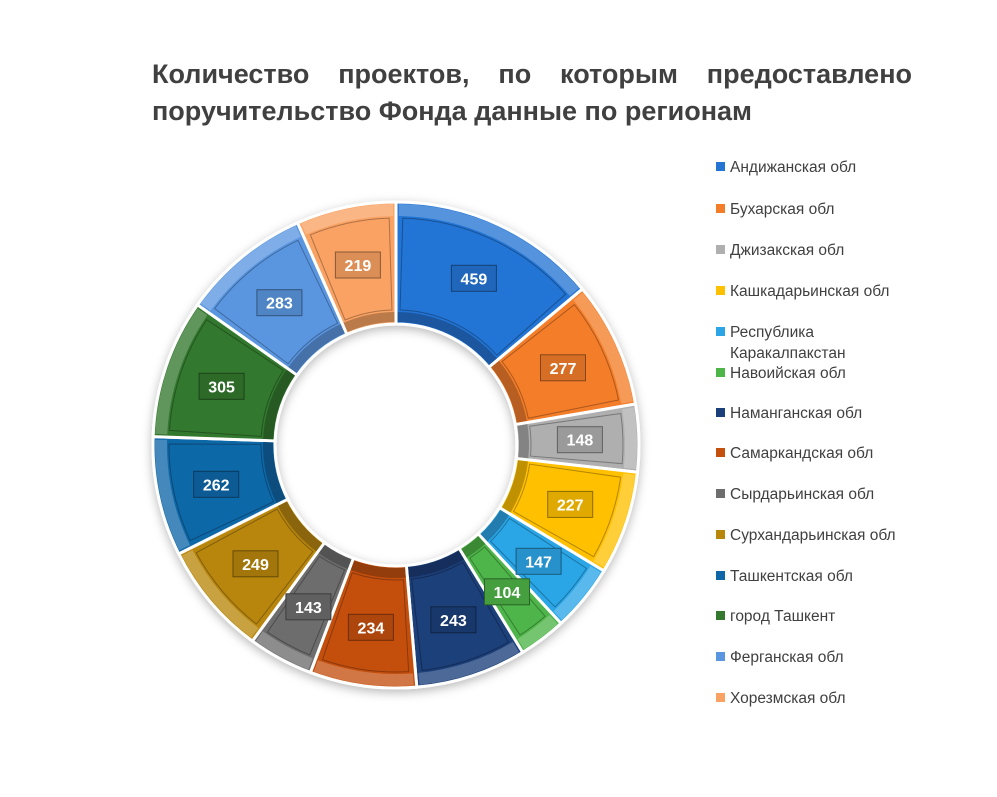  I want to click on legend-label: Сырдарьинская обл, so click(802, 494).